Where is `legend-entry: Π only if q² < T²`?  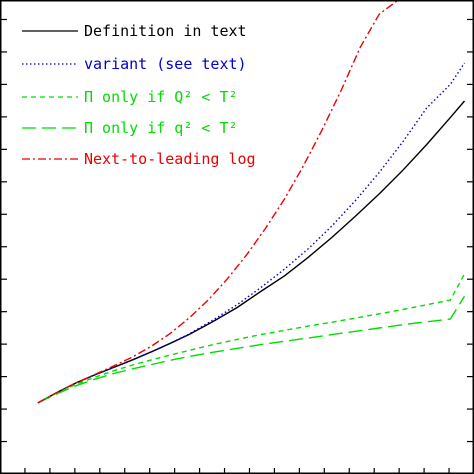
legend-entry: Π only if q² < T² is located at coordinates (130, 128).